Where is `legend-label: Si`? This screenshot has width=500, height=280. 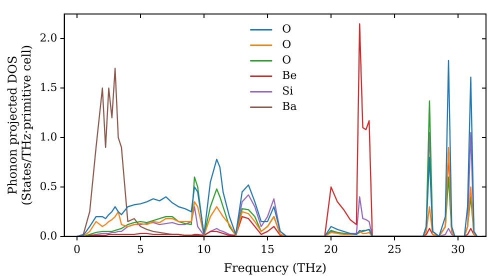 legend-label: Si is located at coordinates (288, 91).